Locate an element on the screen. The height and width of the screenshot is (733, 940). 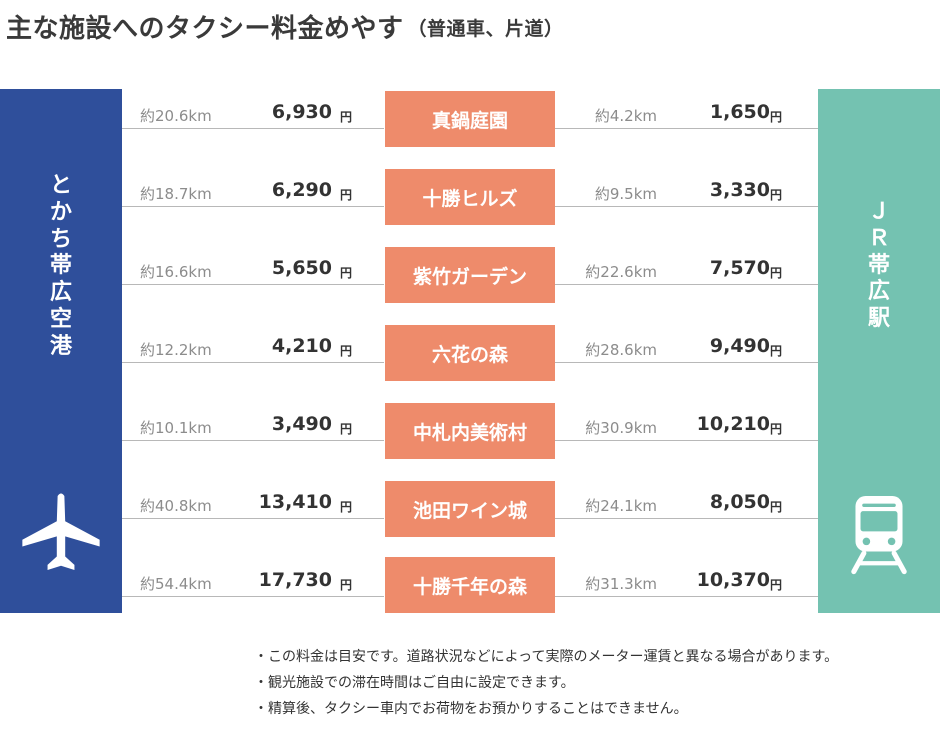
station-label-char: 駅 is located at coordinates (878, 319).